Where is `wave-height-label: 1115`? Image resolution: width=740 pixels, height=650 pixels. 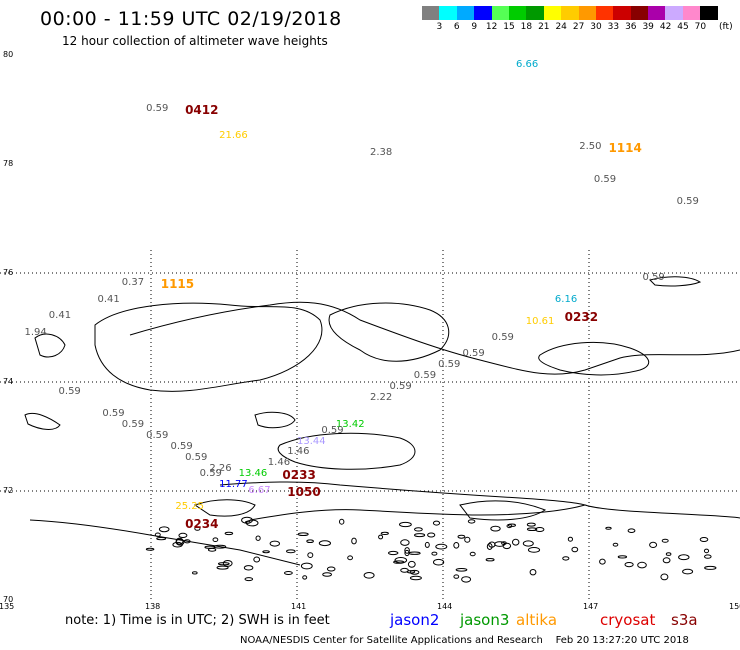 wave-height-label: 1115 is located at coordinates (177, 284).